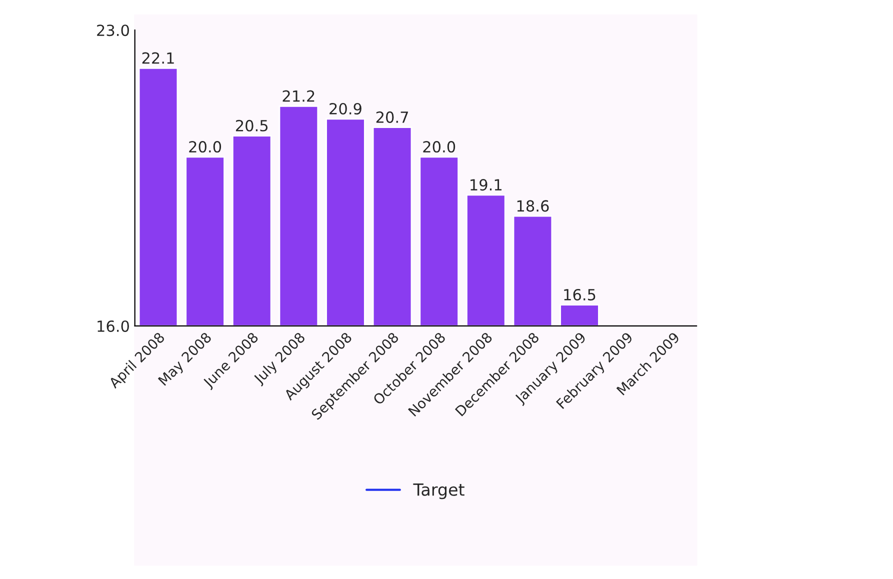 The height and width of the screenshot is (579, 893). What do you see at coordinates (252, 126) in the screenshot?
I see `data-label: 20.5` at bounding box center [252, 126].